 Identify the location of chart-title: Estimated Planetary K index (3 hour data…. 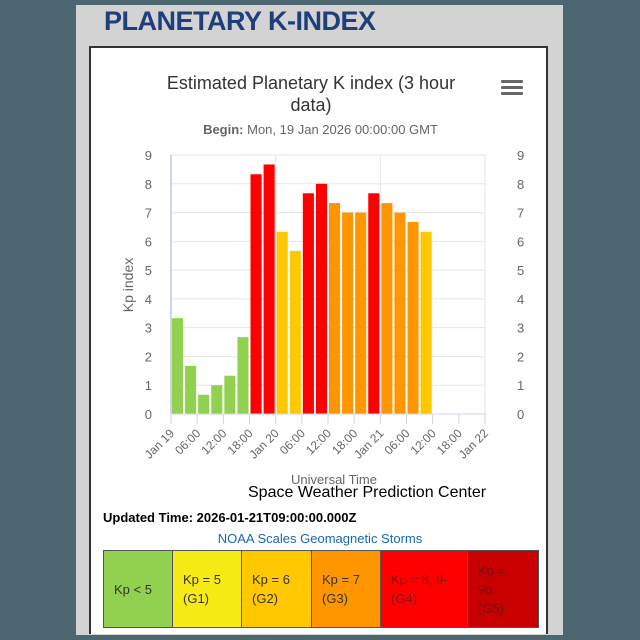
(311, 94).